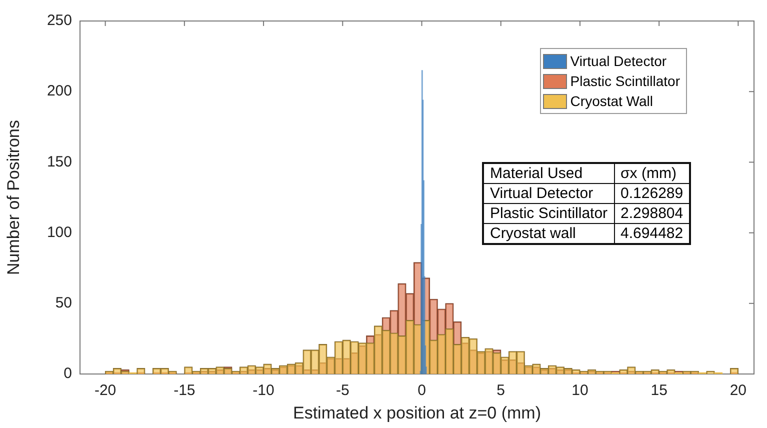  Describe the element at coordinates (59, 232) in the screenshot. I see `y-tick-label: 100` at that location.